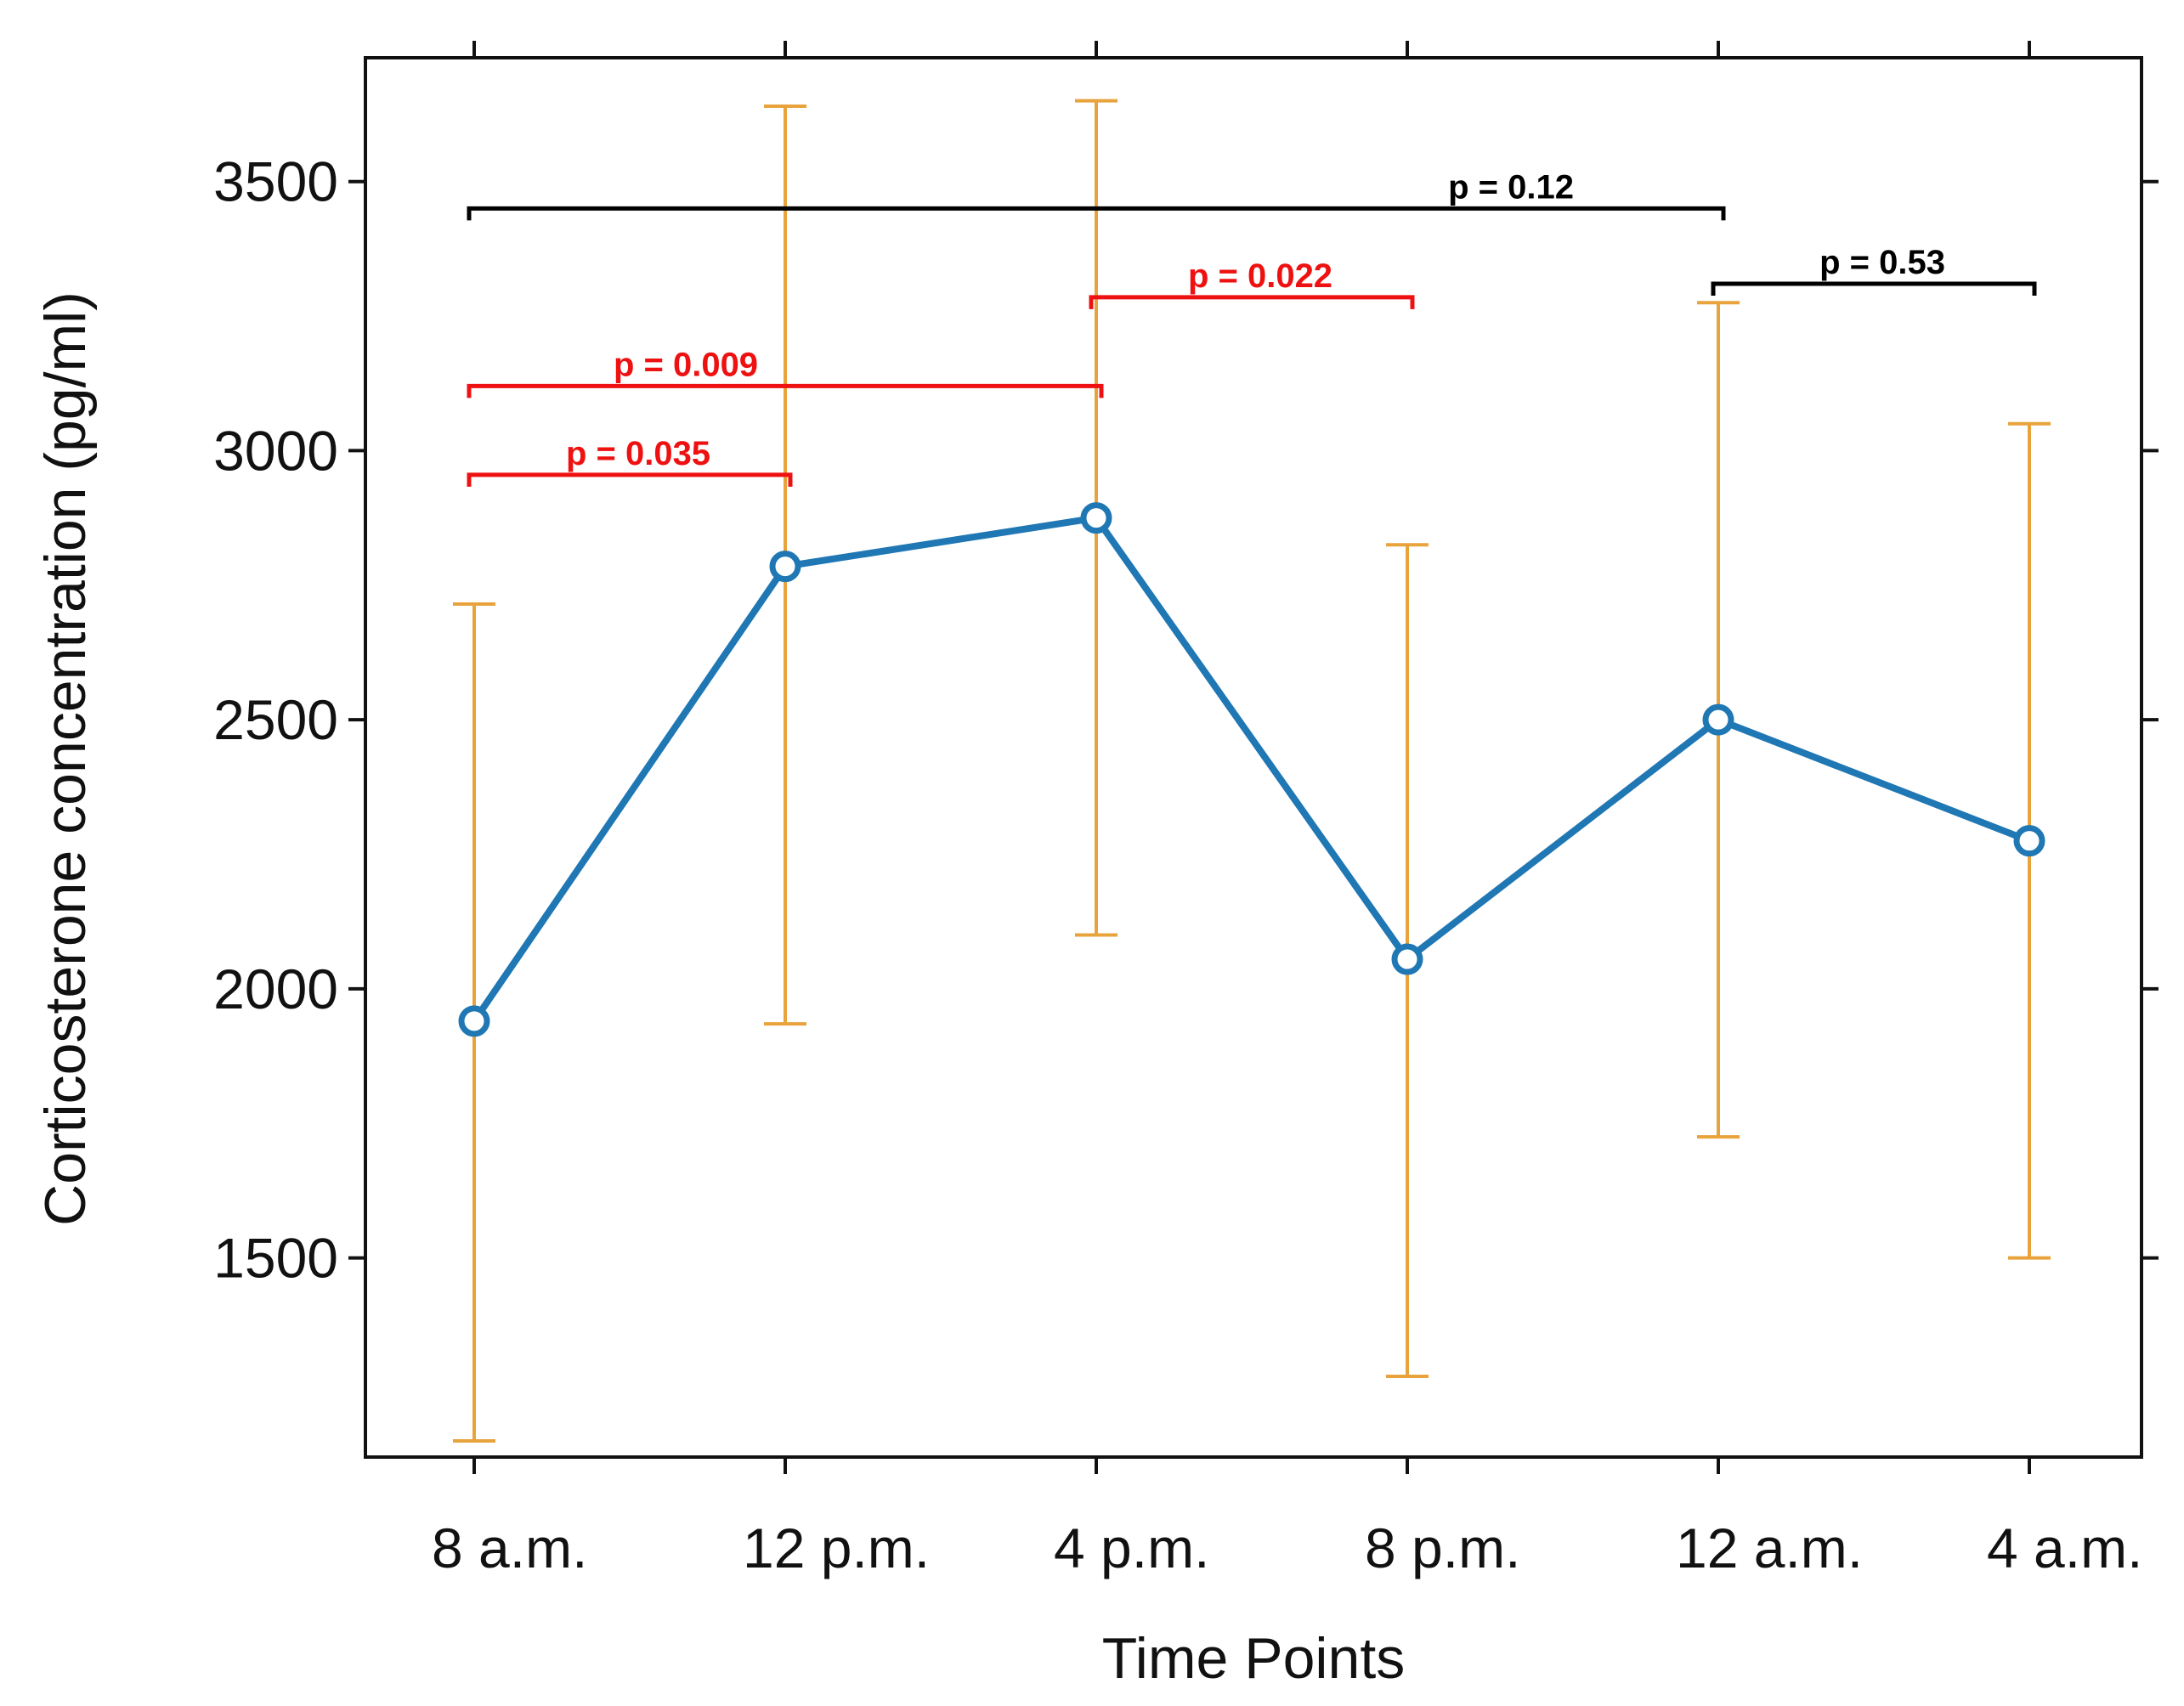  I want to click on x-tick-label: 4 p.m., so click(1131, 1548).